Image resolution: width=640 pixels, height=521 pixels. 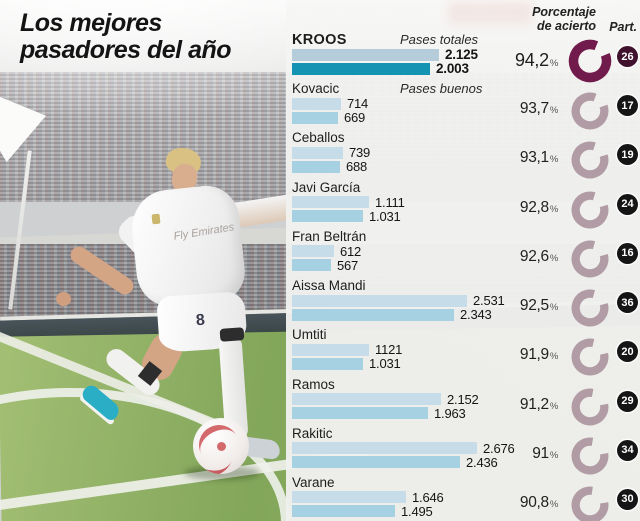 I want to click on total-passes-line: 714, so click(x=466, y=104).